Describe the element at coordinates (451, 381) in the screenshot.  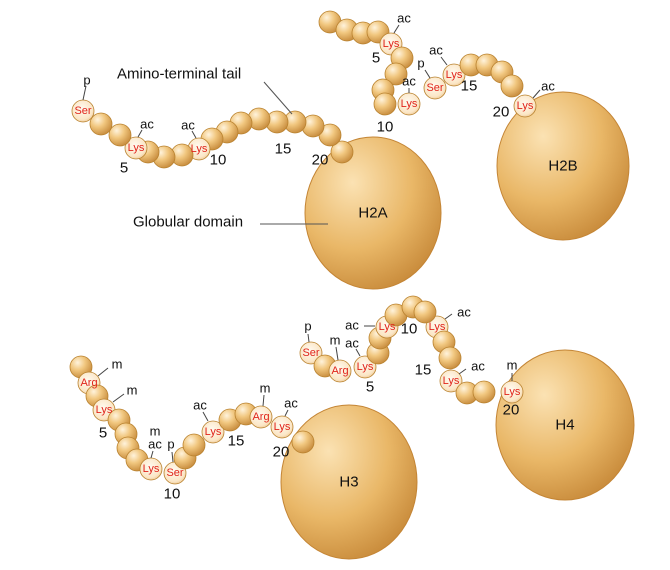
I see `residue-h4-lys16: Lys` at that location.